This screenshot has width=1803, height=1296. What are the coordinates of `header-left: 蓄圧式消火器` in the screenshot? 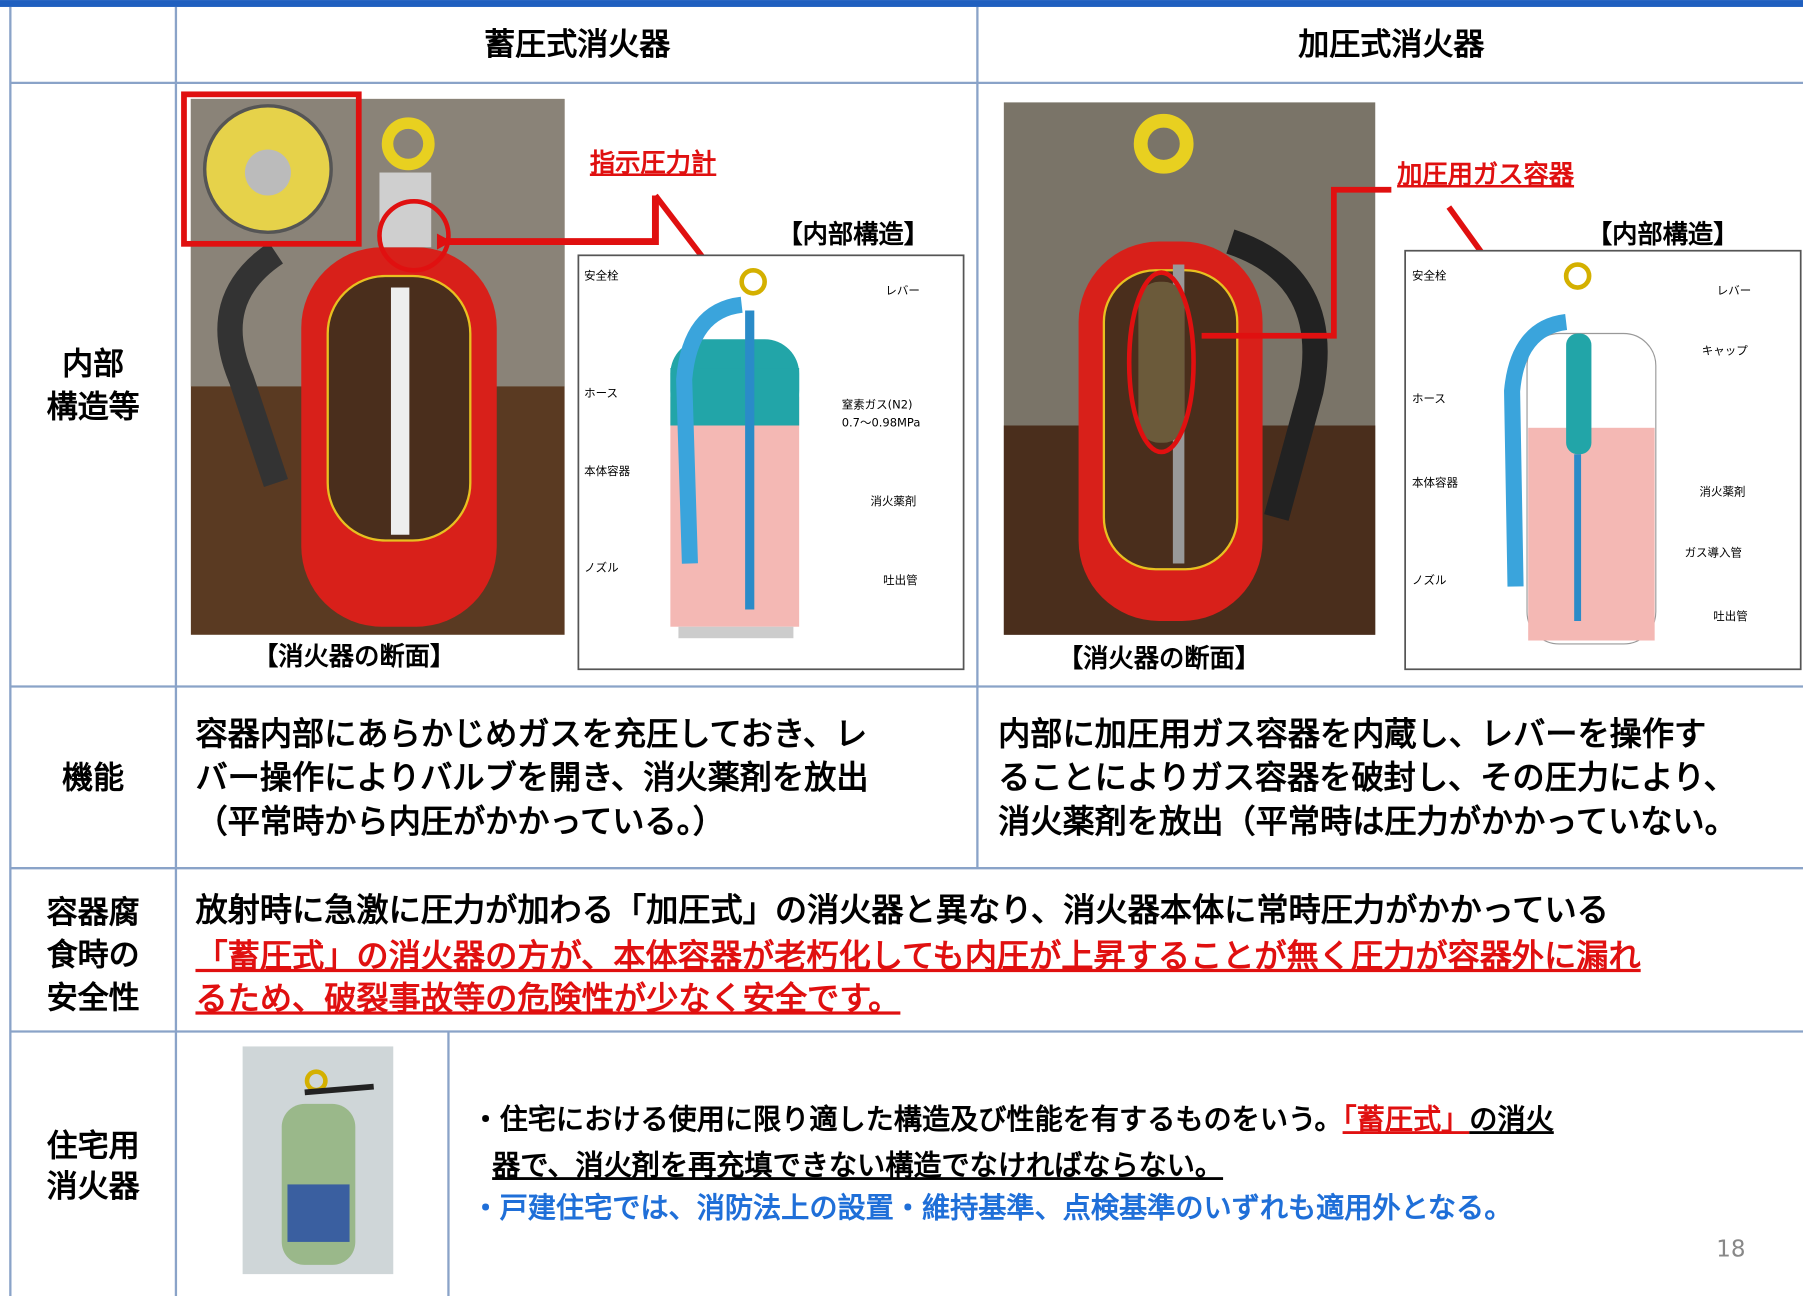 It's located at (577, 45).